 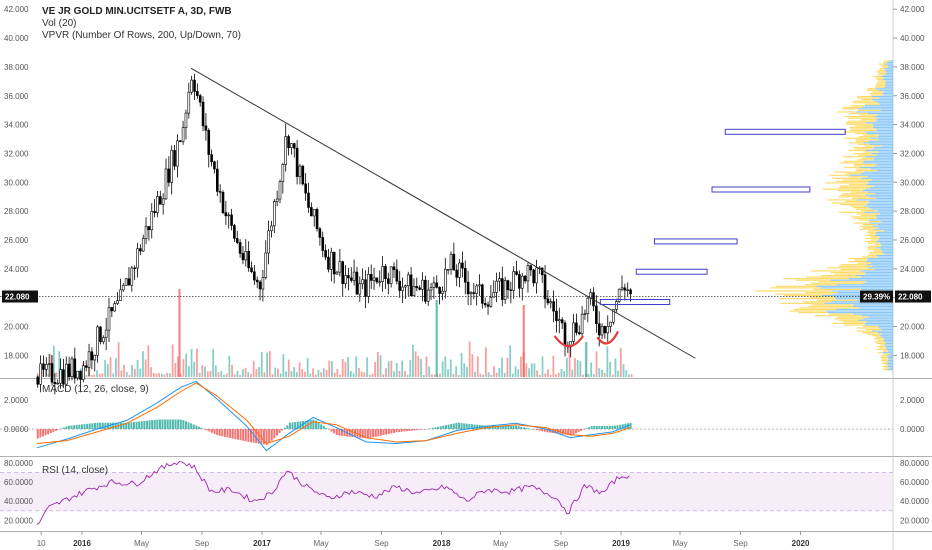 What do you see at coordinates (16, 125) in the screenshot?
I see `price-tick-left: 34.000` at bounding box center [16, 125].